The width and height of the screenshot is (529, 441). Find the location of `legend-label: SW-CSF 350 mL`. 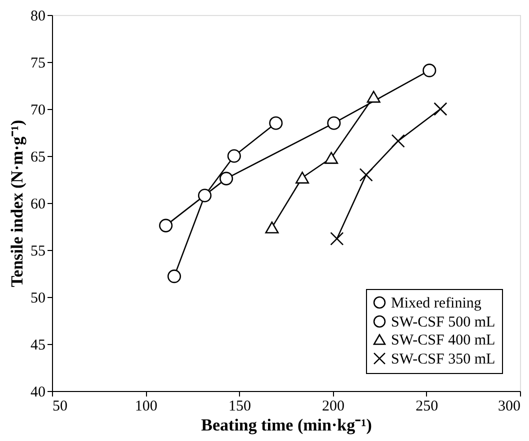

legend-label: SW-CSF 350 mL is located at coordinates (443, 360).